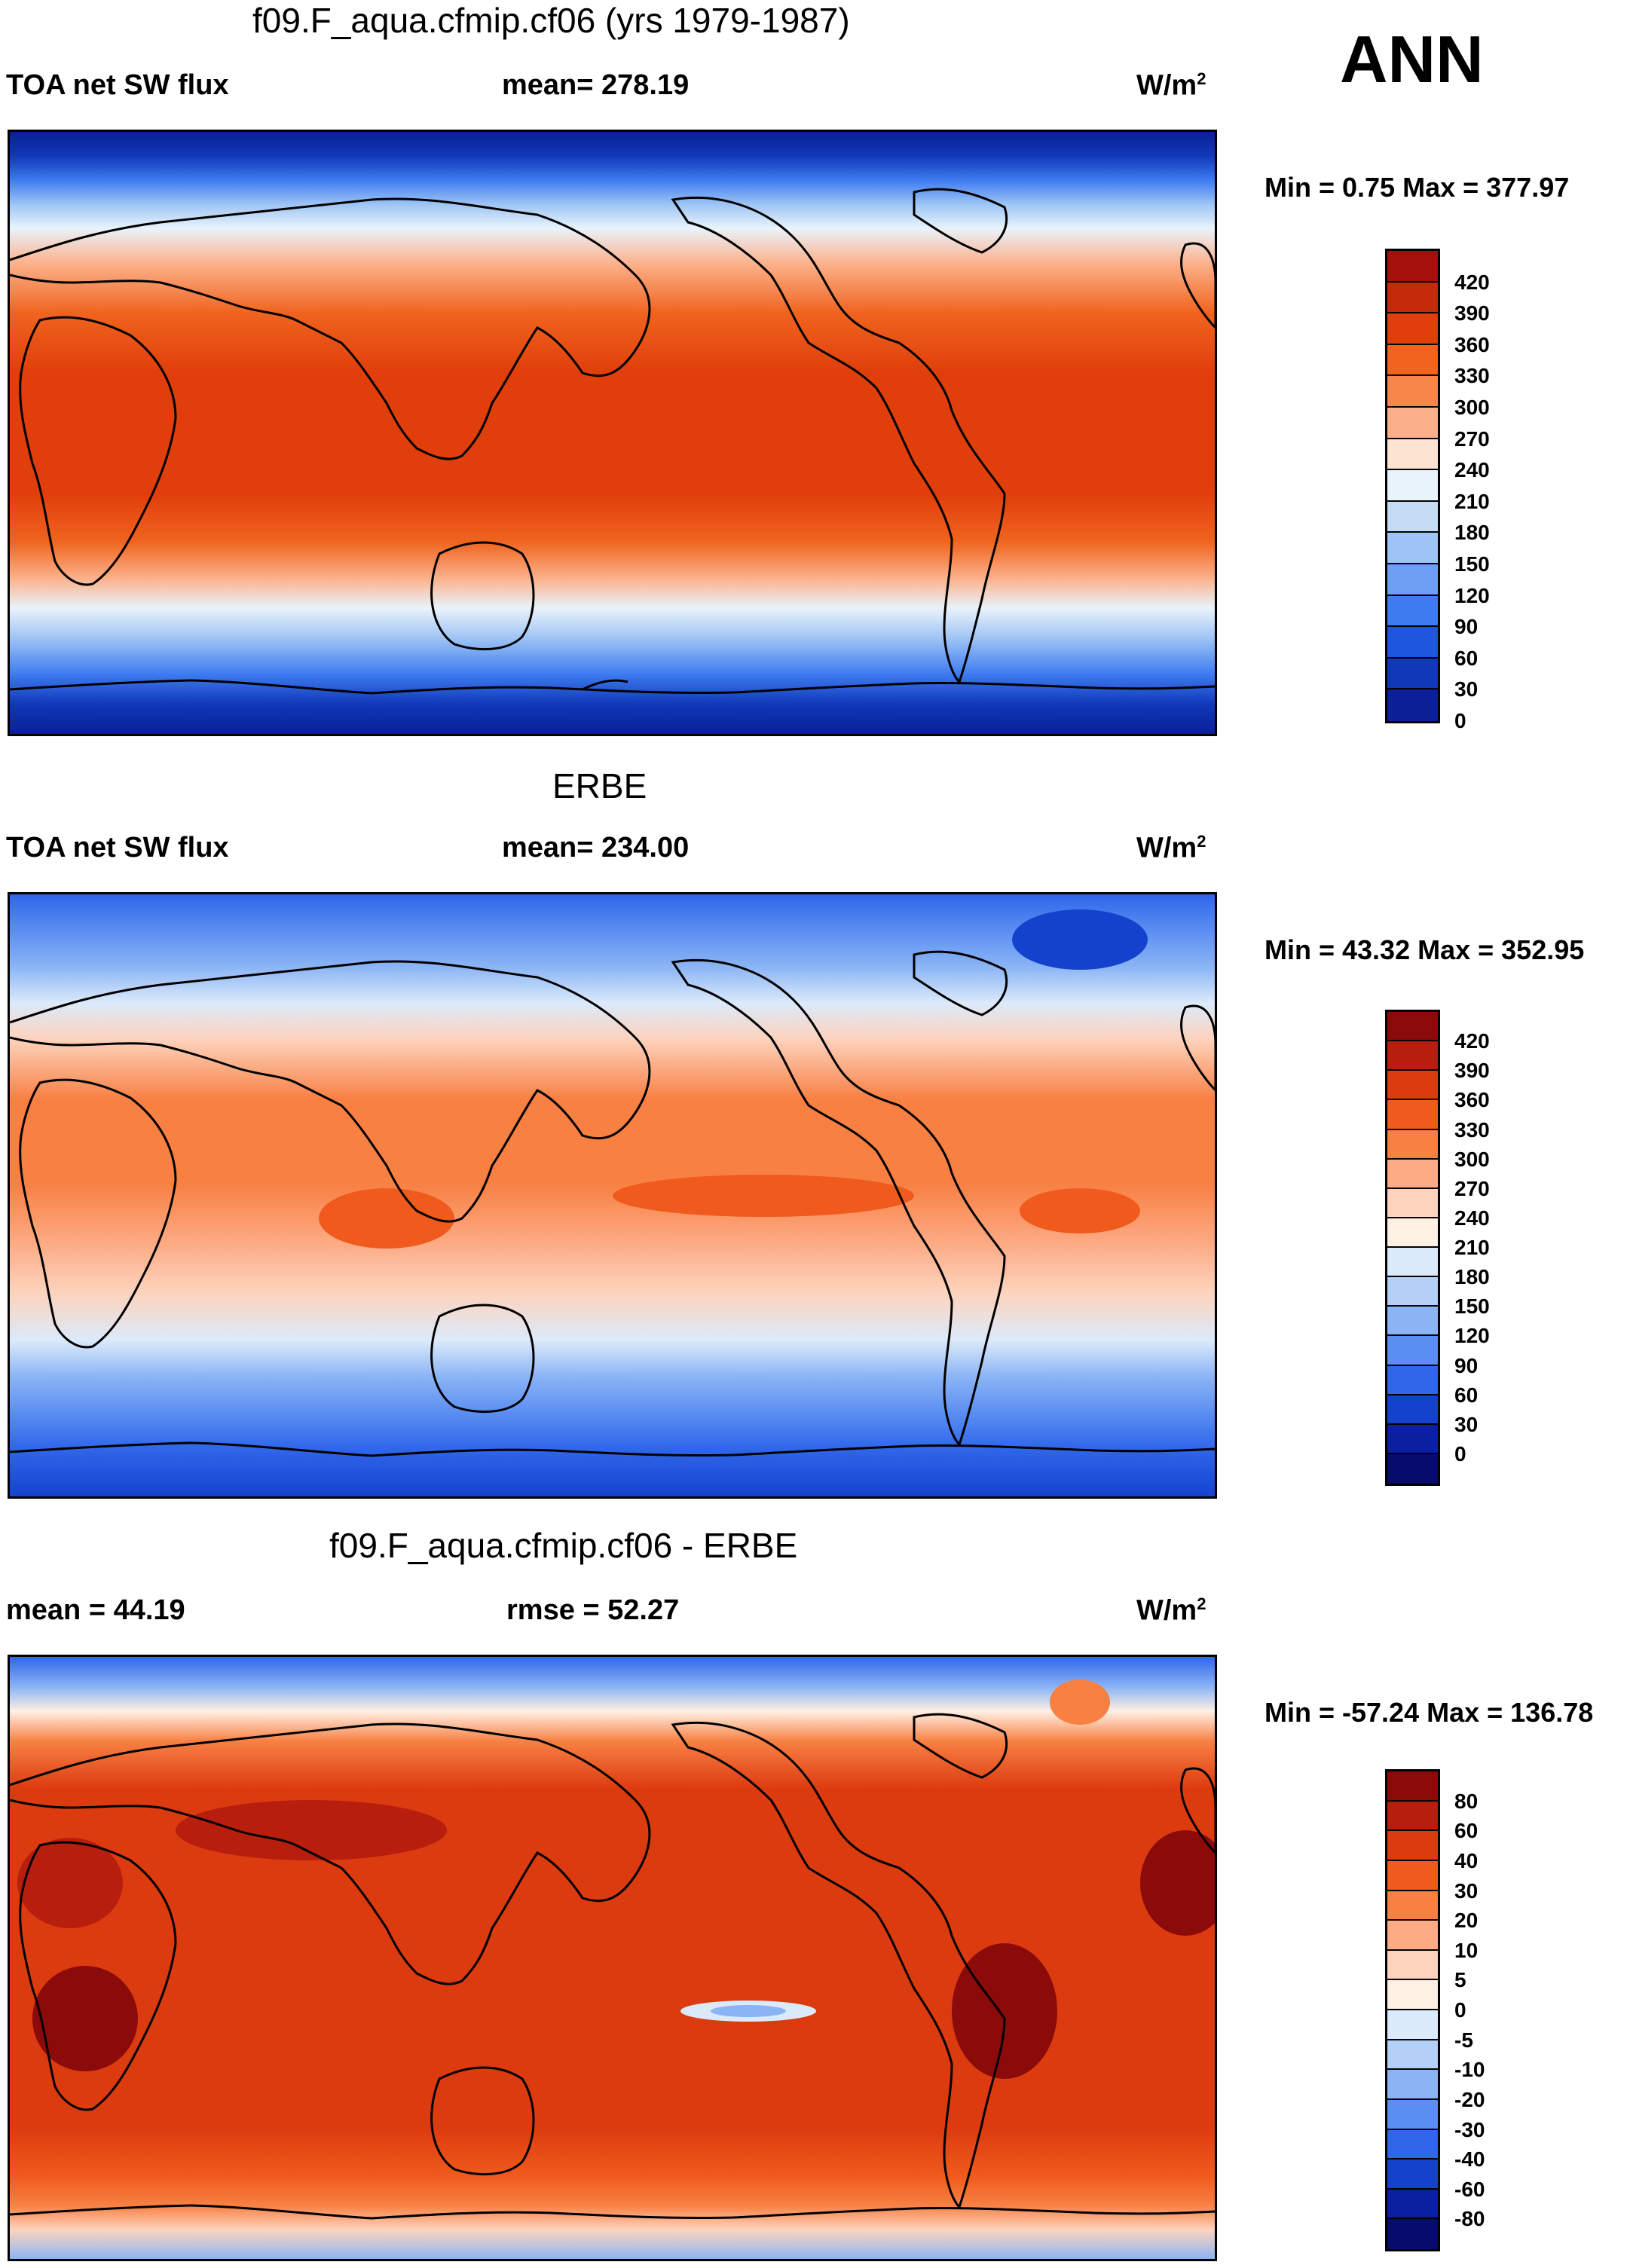  Describe the element at coordinates (1412, 59) in the screenshot. I see `season-label: ANN` at that location.